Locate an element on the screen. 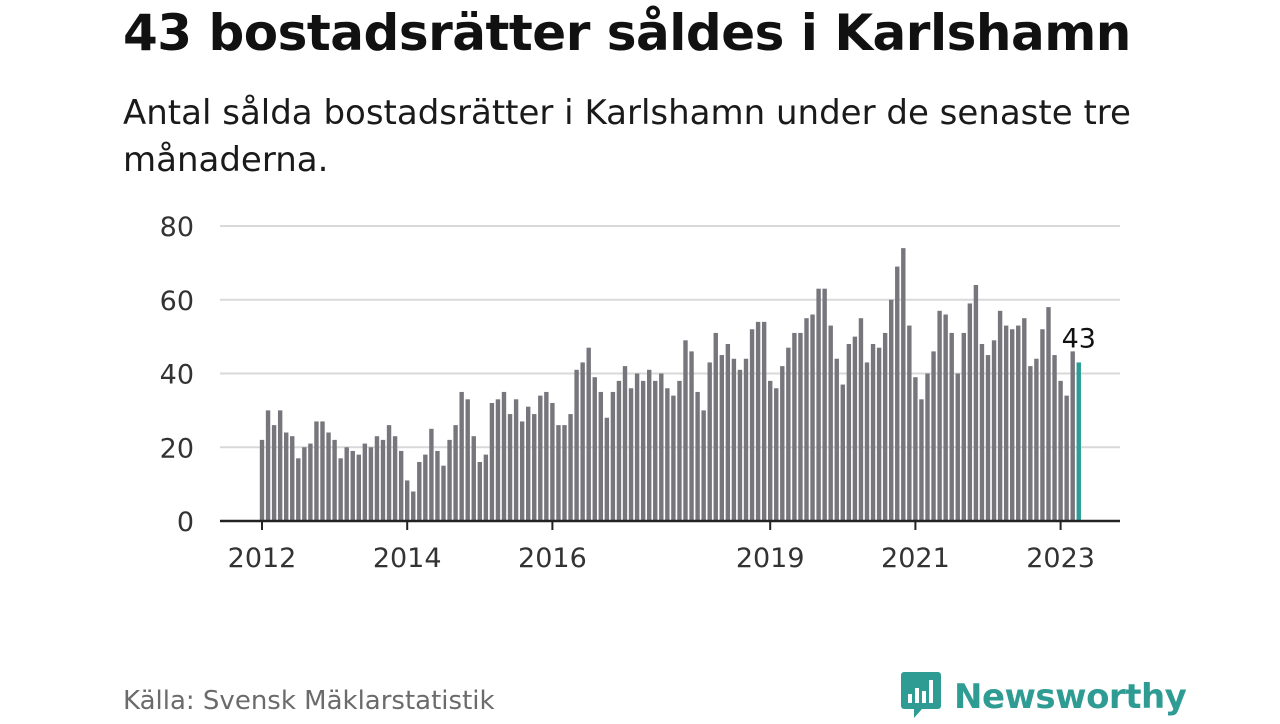 Image resolution: width=1280 pixels, height=724 pixels. x-tick-label: 2012 is located at coordinates (262, 558).